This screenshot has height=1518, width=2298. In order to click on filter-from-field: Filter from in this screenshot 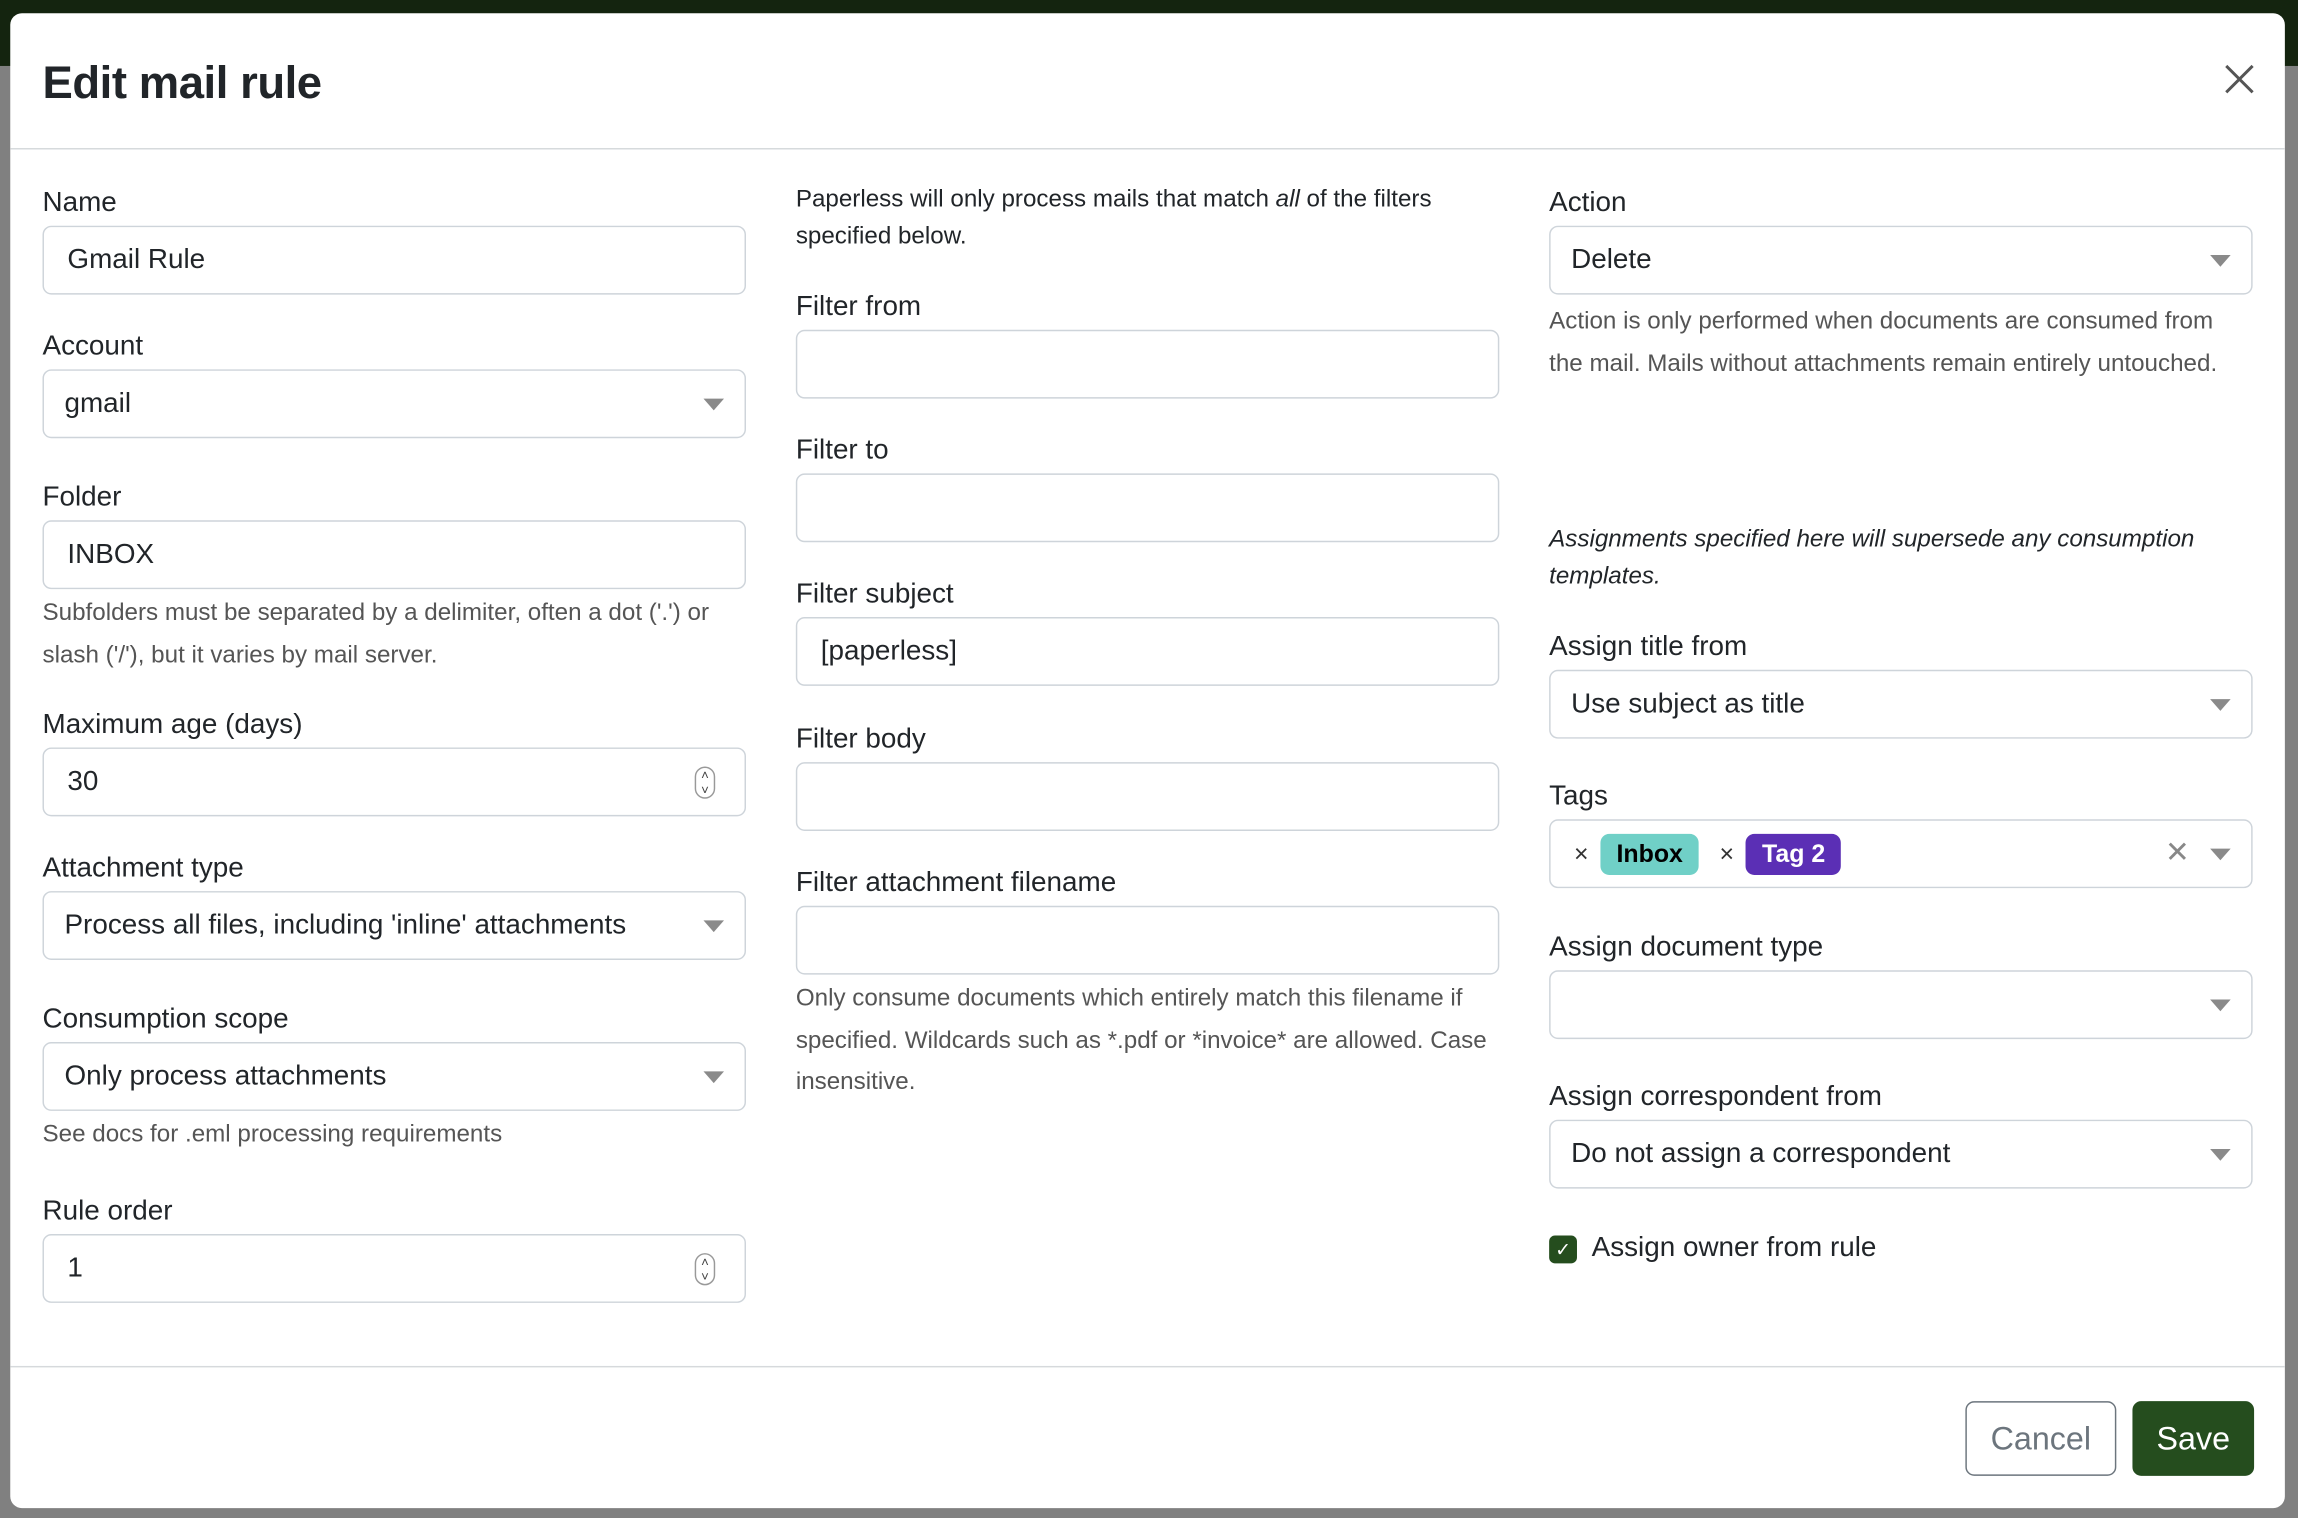, I will do `click(1147, 344)`.